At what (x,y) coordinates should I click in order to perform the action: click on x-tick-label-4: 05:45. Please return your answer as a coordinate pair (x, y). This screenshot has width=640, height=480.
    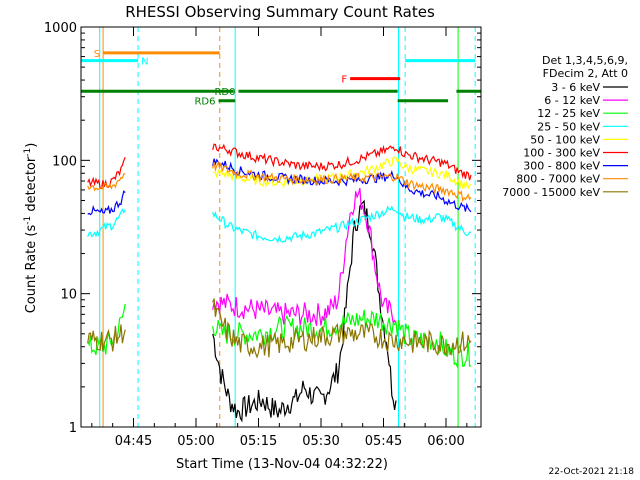
    Looking at the image, I should click on (383, 441).